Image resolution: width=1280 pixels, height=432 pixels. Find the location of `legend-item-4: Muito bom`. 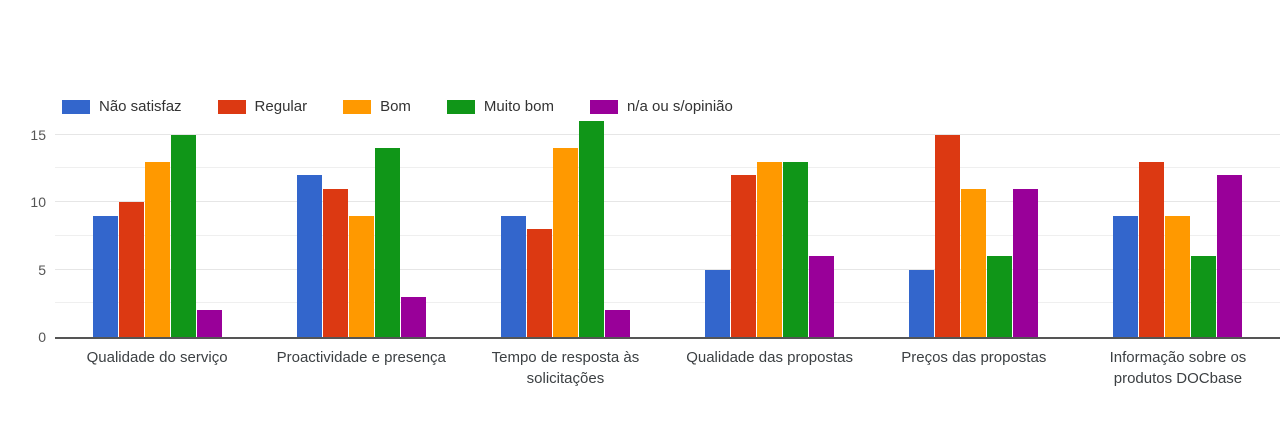

legend-item-4: Muito bom is located at coordinates (500, 106).